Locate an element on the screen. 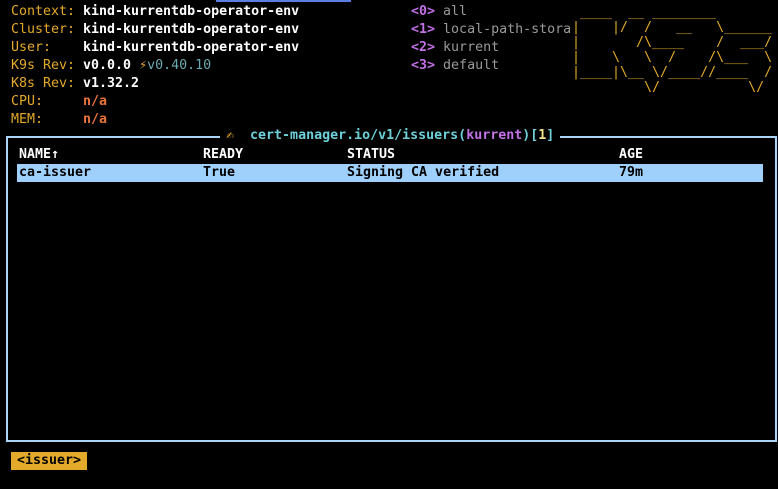 The image size is (778, 489). namespace-name: default is located at coordinates (471, 65).